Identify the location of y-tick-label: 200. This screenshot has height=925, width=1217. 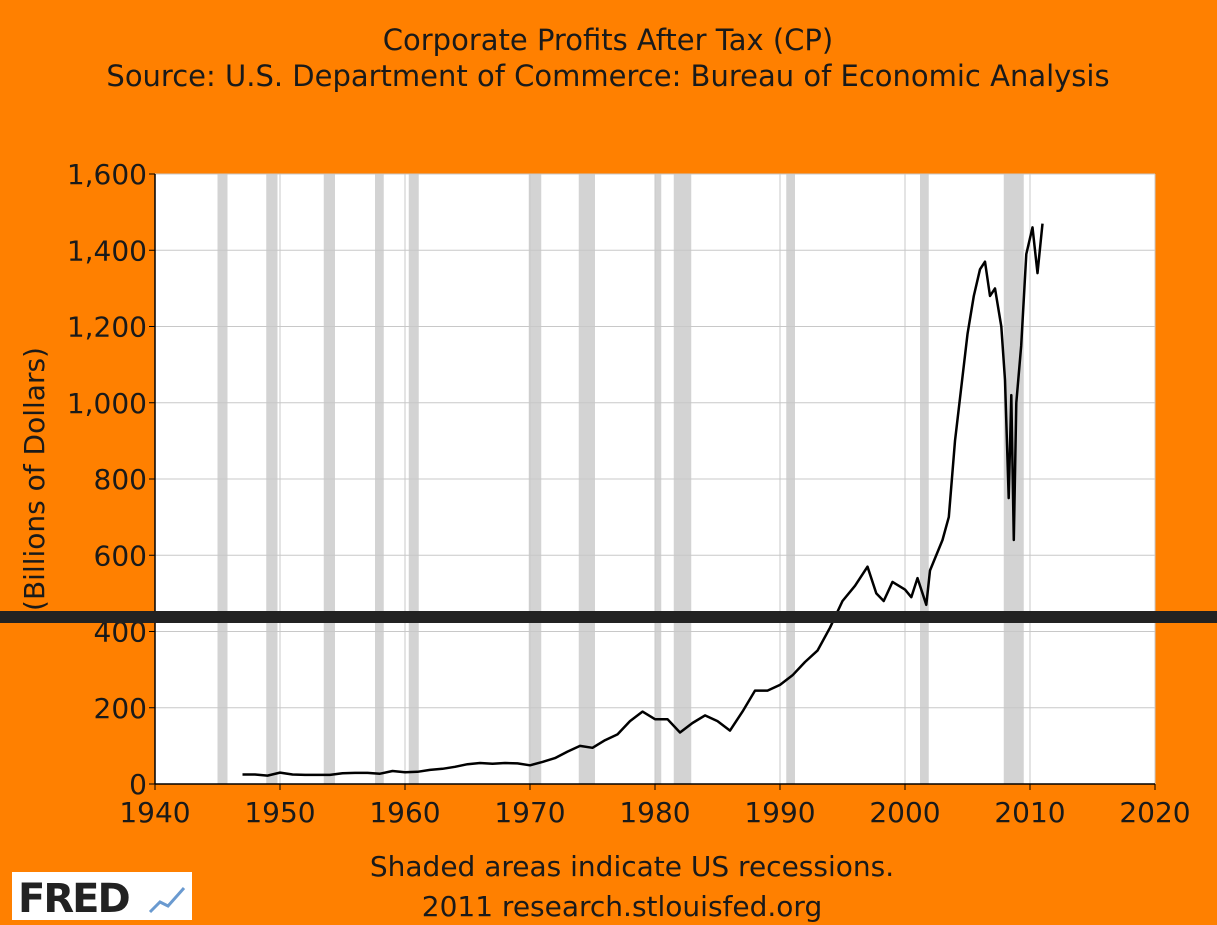
(120, 708).